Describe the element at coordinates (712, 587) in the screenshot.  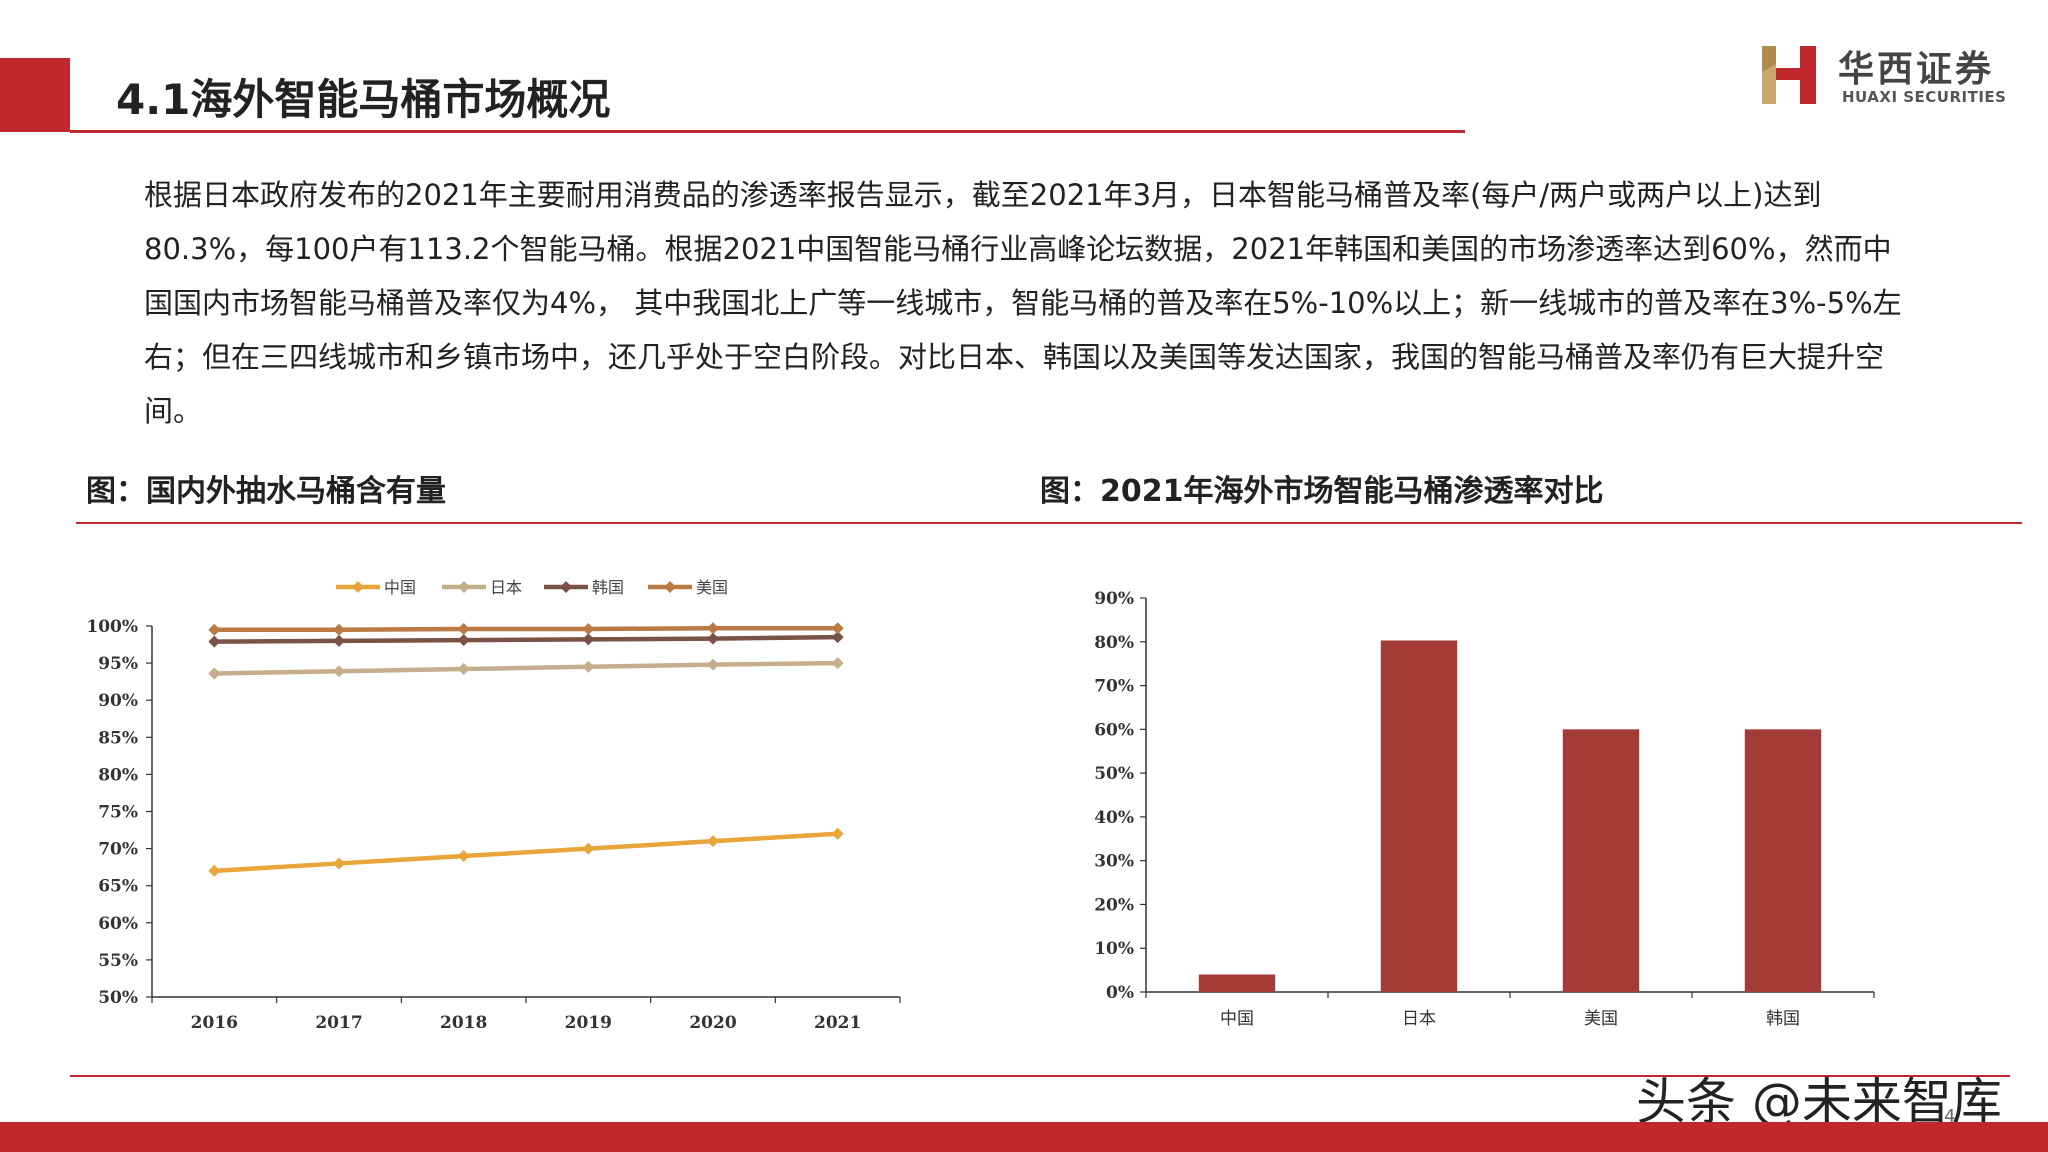
I see `legend-label: 美国` at that location.